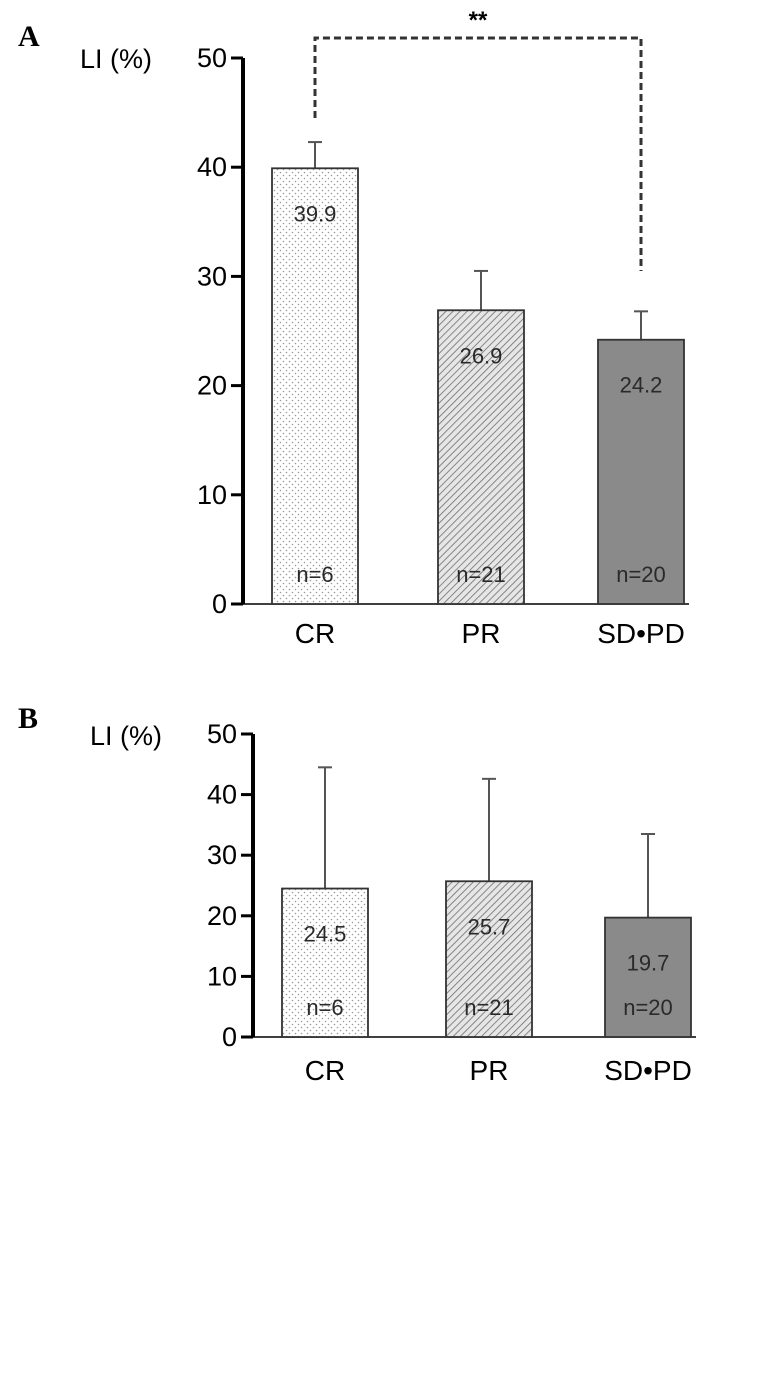 Image resolution: width=759 pixels, height=1381 pixels. I want to click on bar-value-label: 25.7, so click(489, 926).